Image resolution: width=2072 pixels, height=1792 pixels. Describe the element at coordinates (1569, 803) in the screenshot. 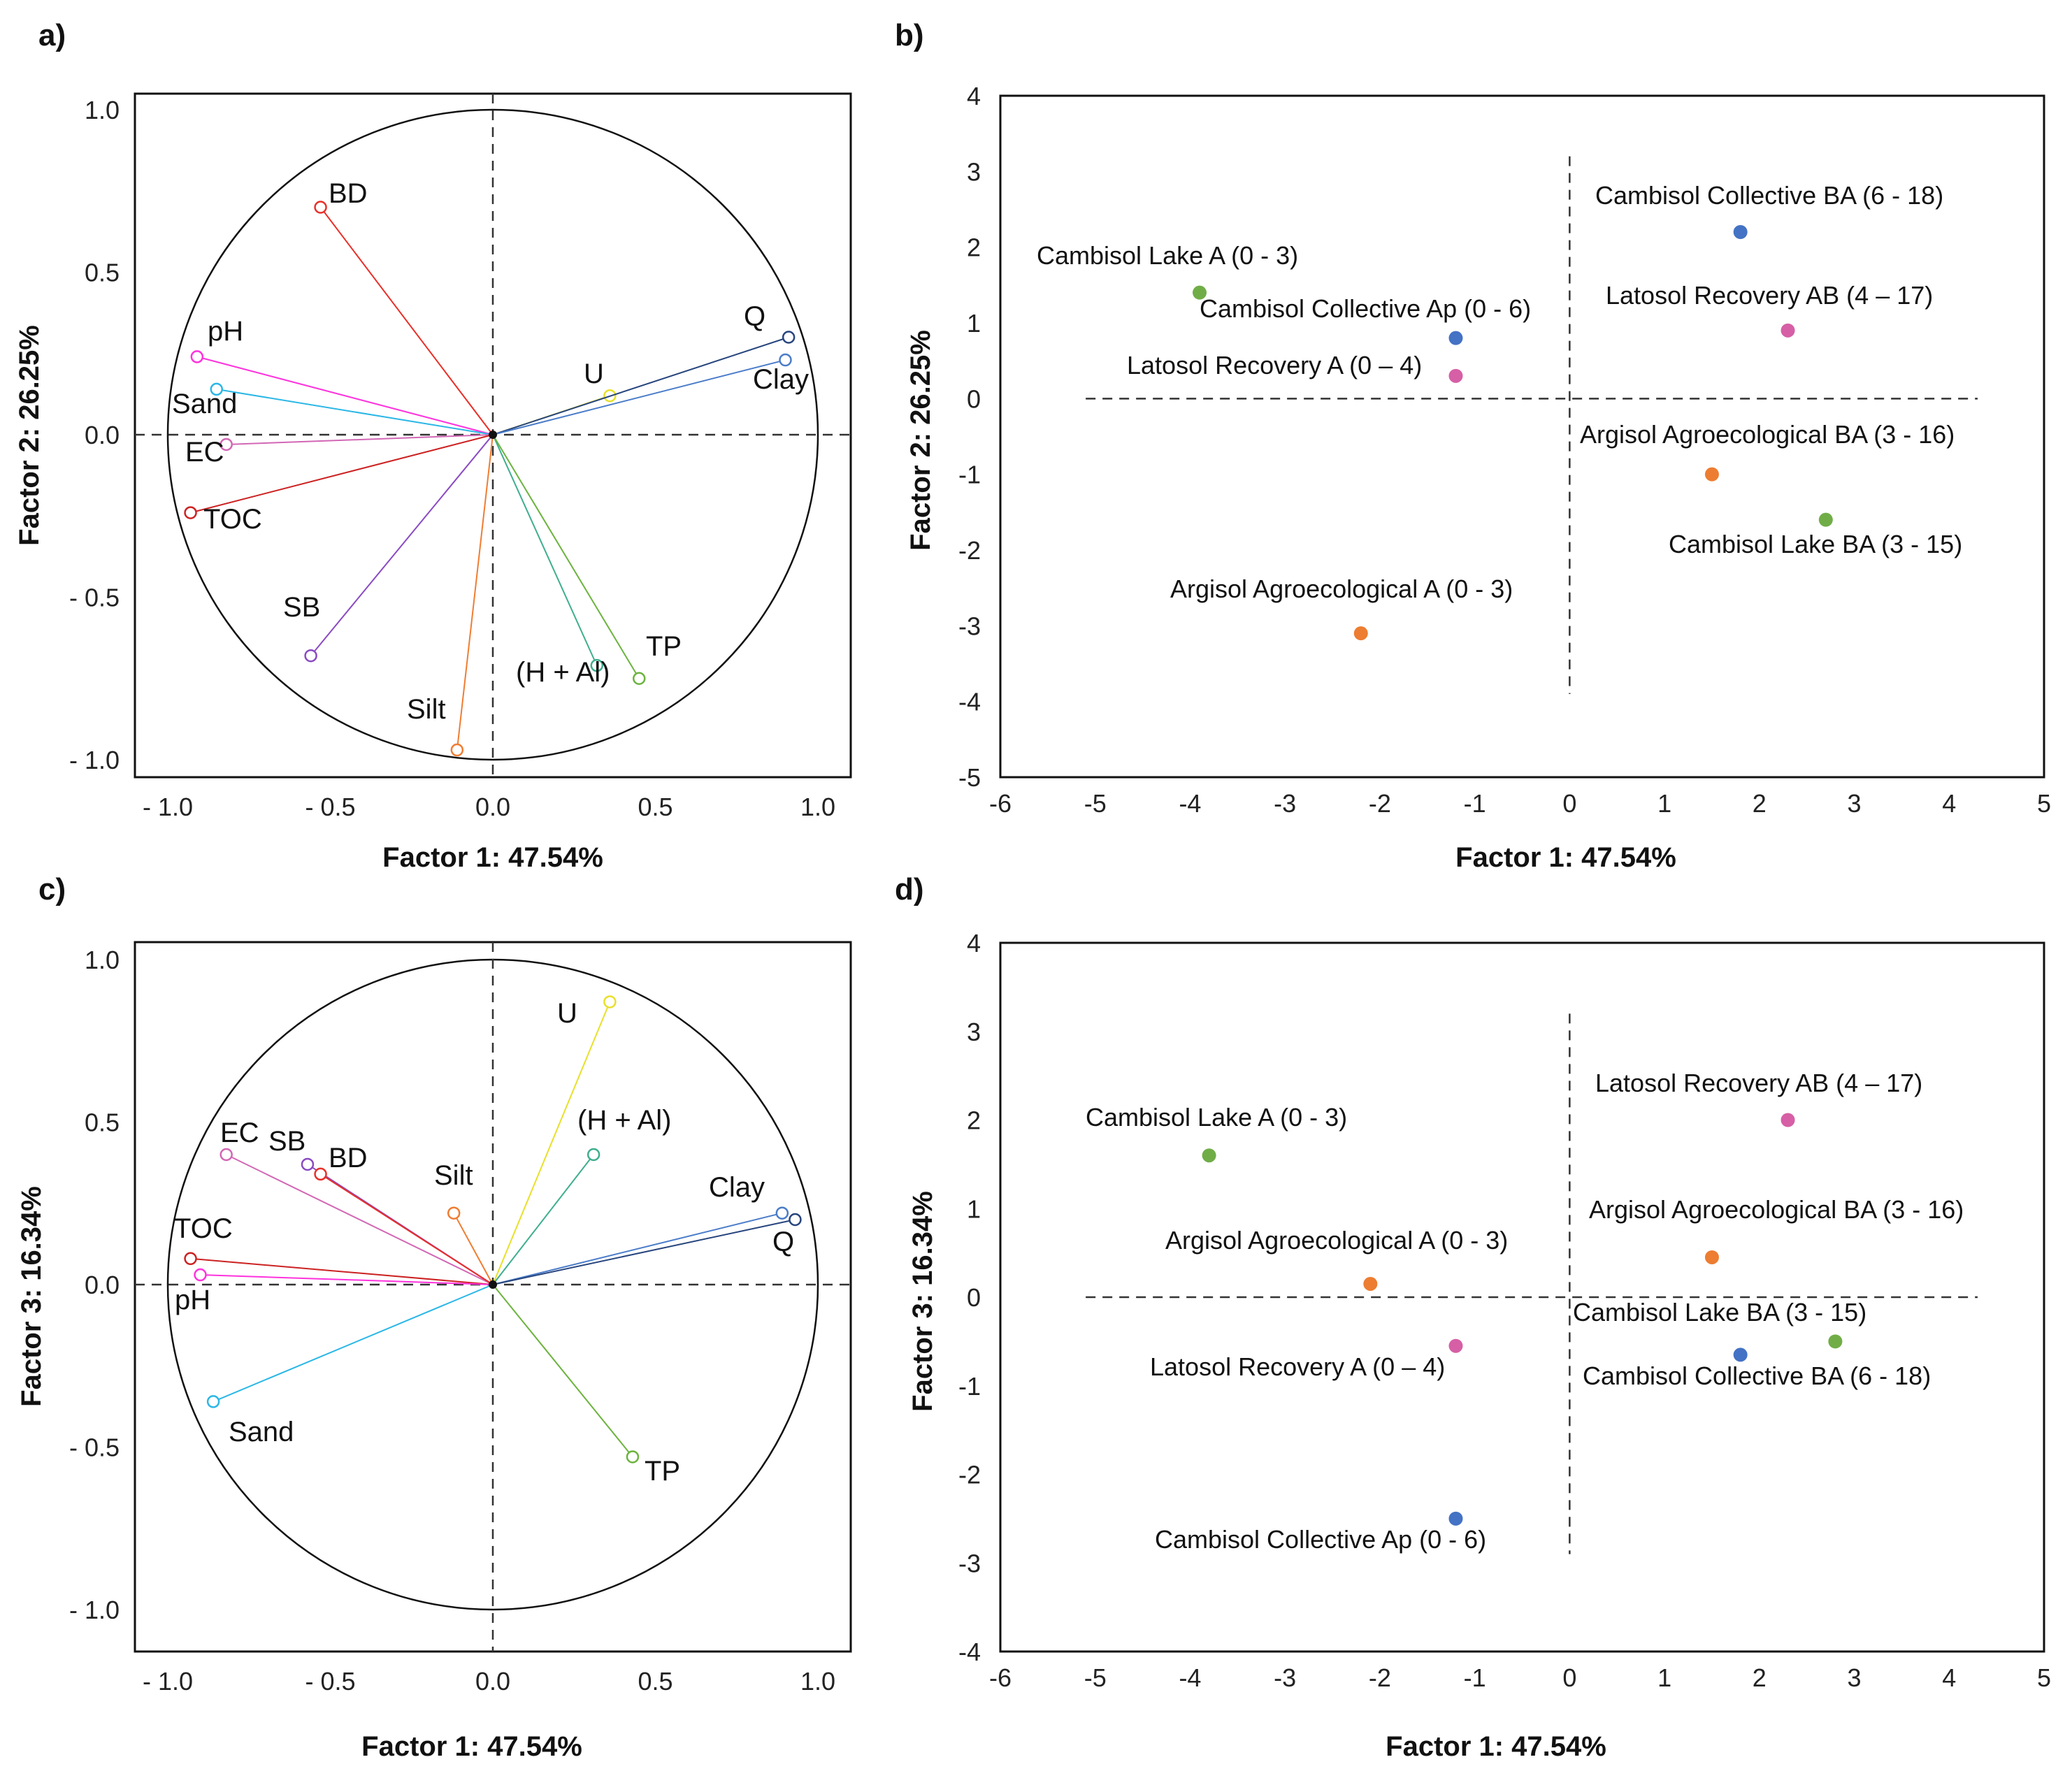

I see `x-tick-label: 0` at that location.